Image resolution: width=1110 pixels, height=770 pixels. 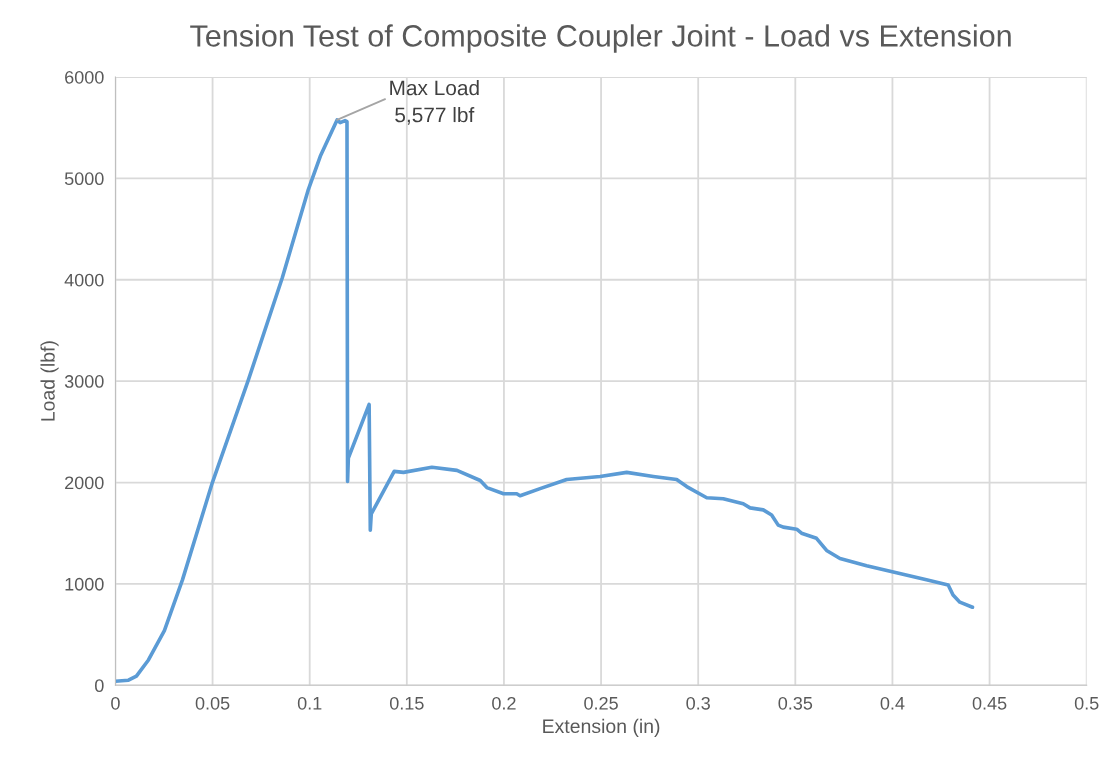 I want to click on x-axis-title: Extension (in), so click(x=601, y=727).